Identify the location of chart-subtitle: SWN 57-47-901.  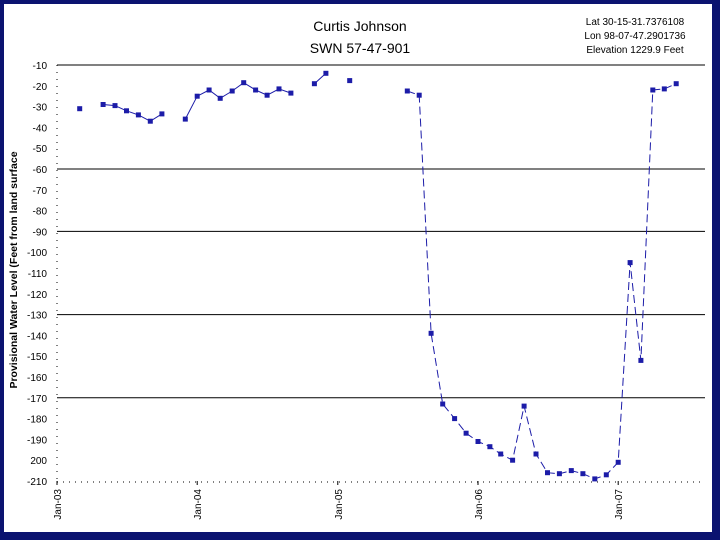
(360, 48).